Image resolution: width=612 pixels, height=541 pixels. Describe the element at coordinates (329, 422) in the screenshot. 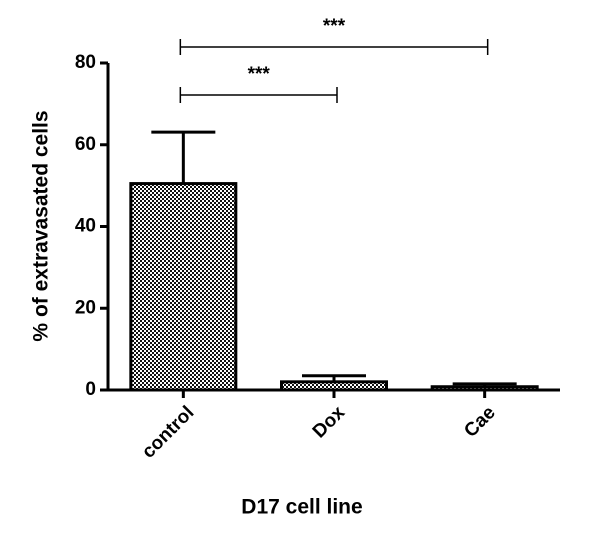

I see `x-tick-label: Dox` at that location.